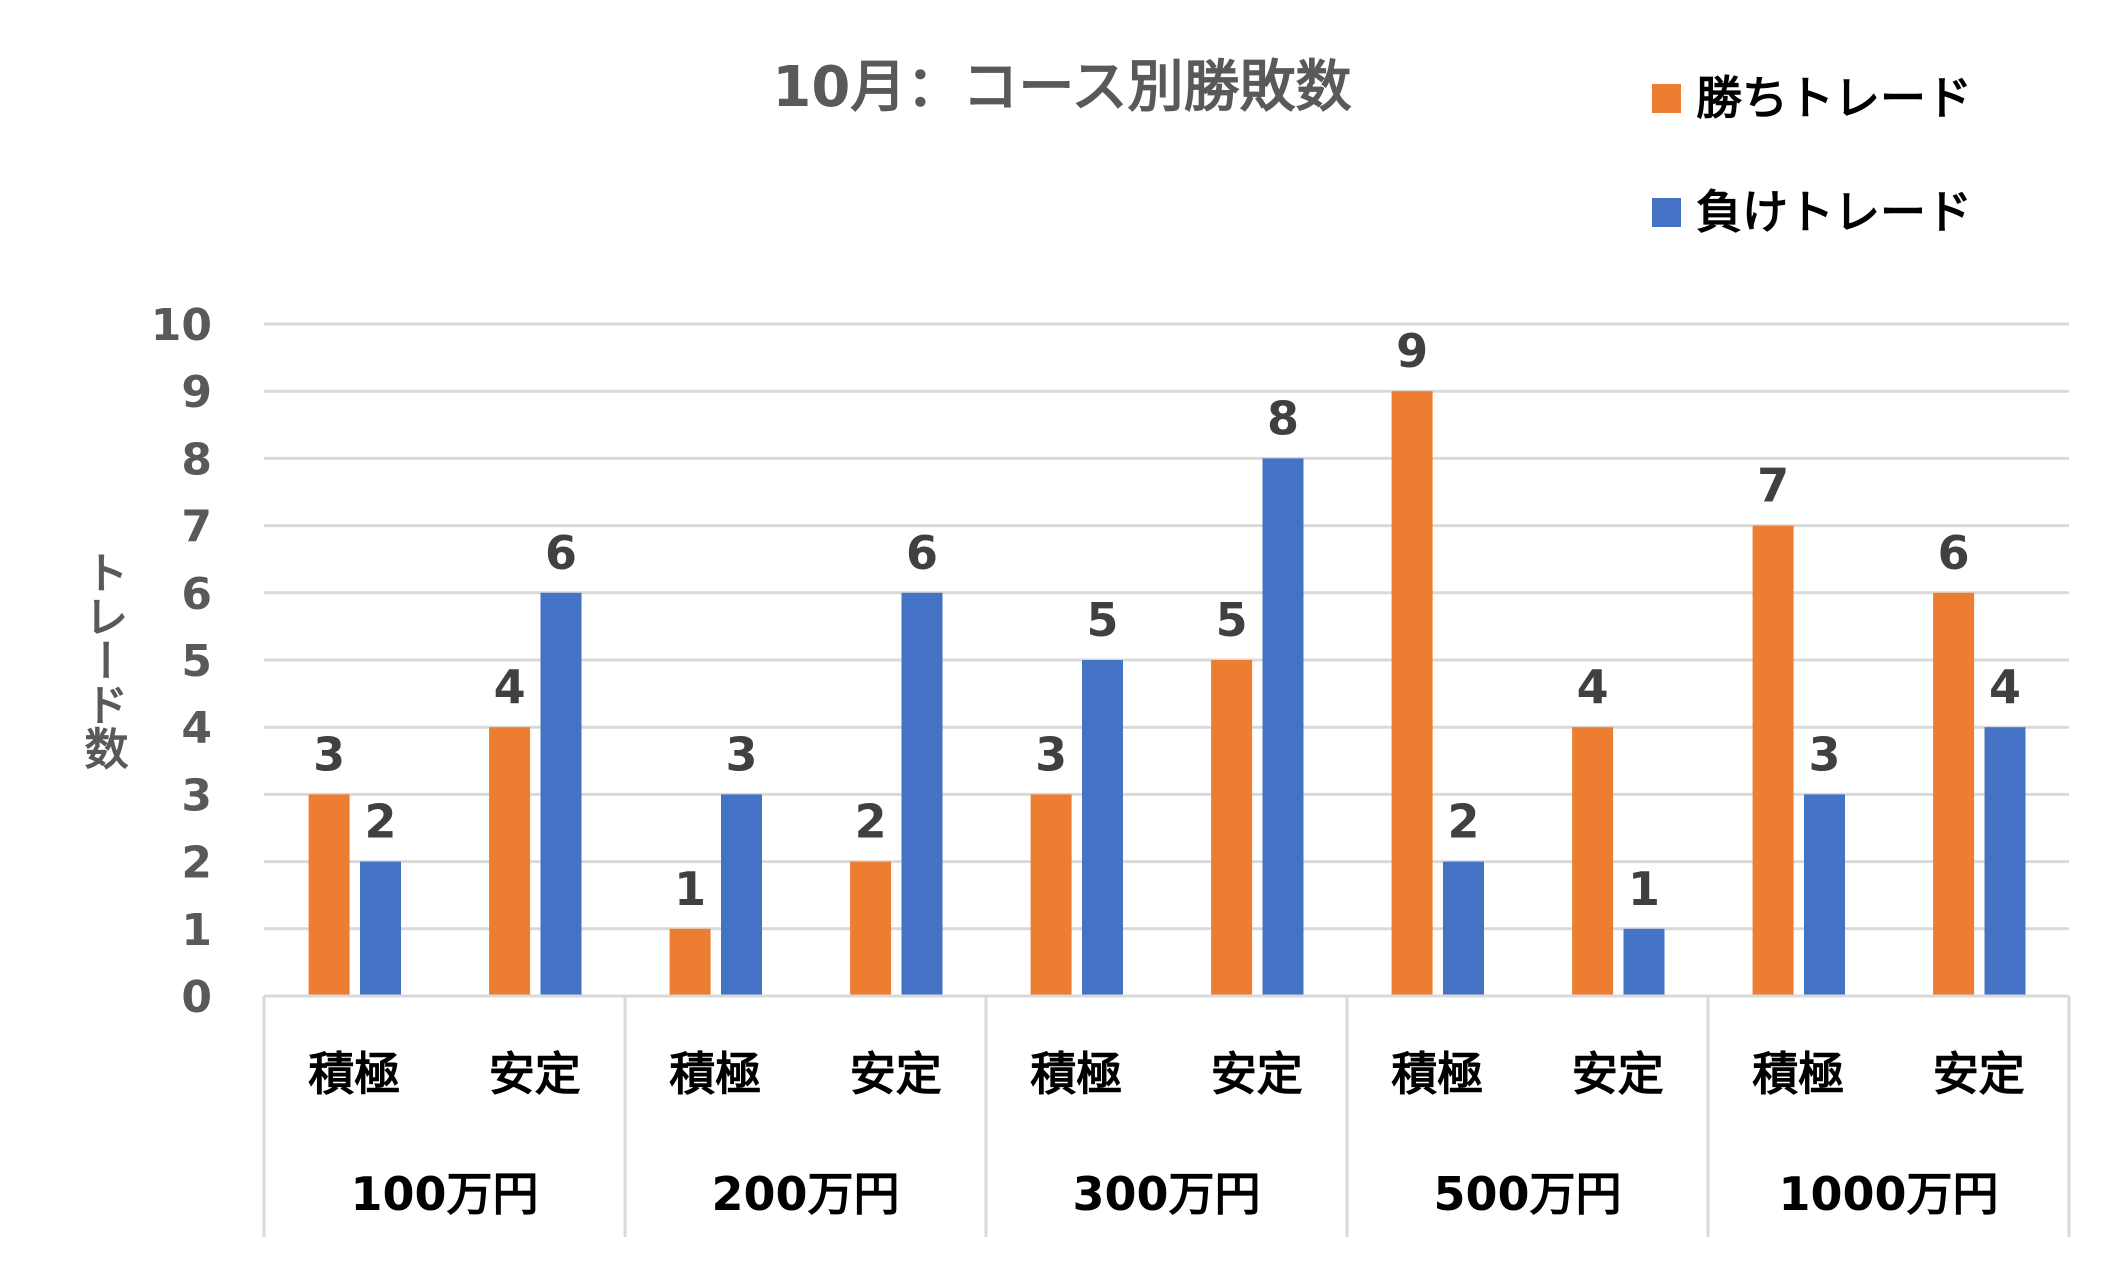 The image size is (2109, 1262). I want to click on group-label: 200万円, so click(805, 1194).